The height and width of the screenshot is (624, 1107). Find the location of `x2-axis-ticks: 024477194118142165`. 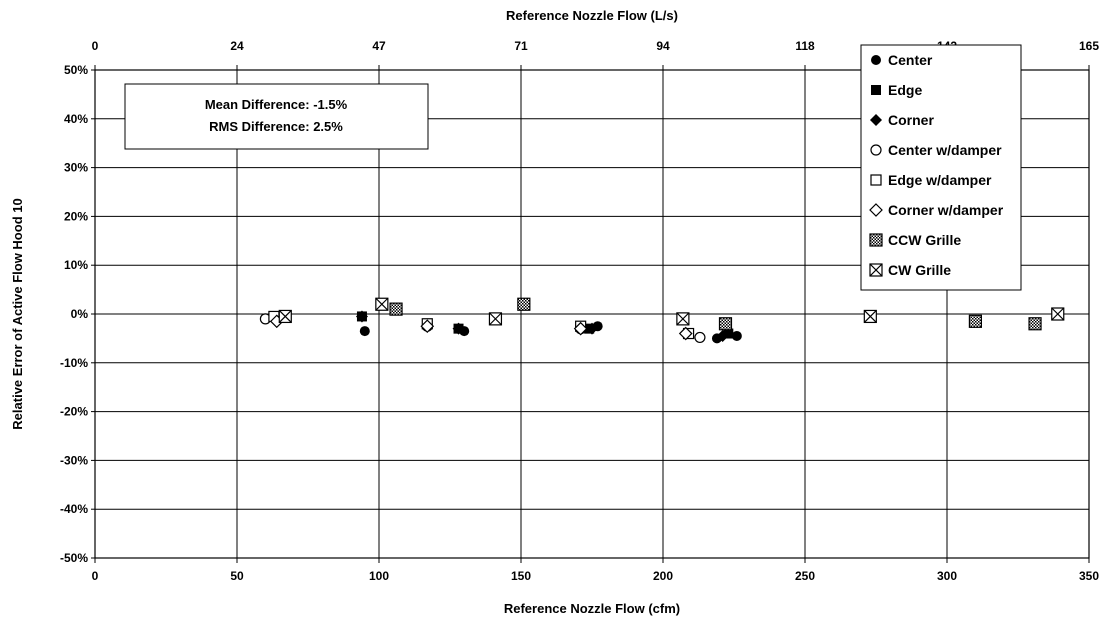

x2-axis-ticks: 024477194118142165 is located at coordinates (595, 54).